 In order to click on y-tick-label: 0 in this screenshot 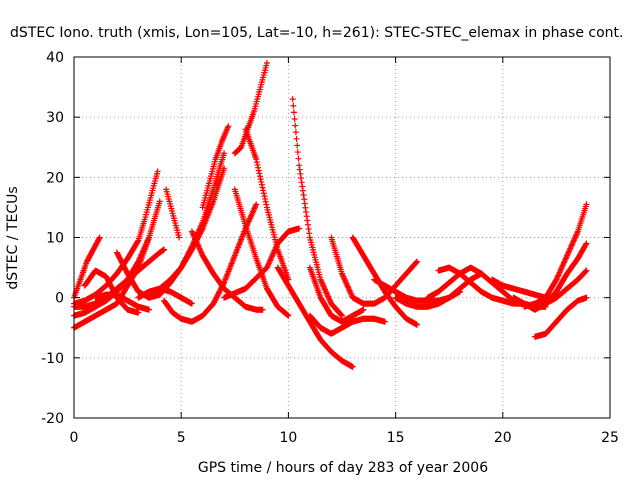, I will do `click(59, 299)`.